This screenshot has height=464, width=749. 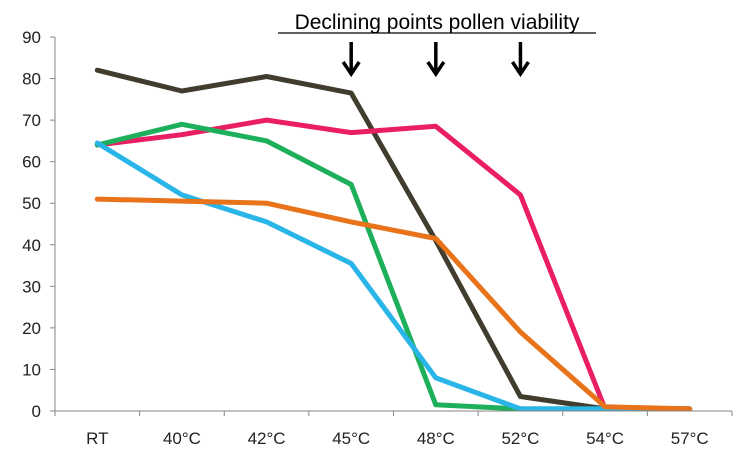 What do you see at coordinates (31, 245) in the screenshot?
I see `y-tick-label: 40` at bounding box center [31, 245].